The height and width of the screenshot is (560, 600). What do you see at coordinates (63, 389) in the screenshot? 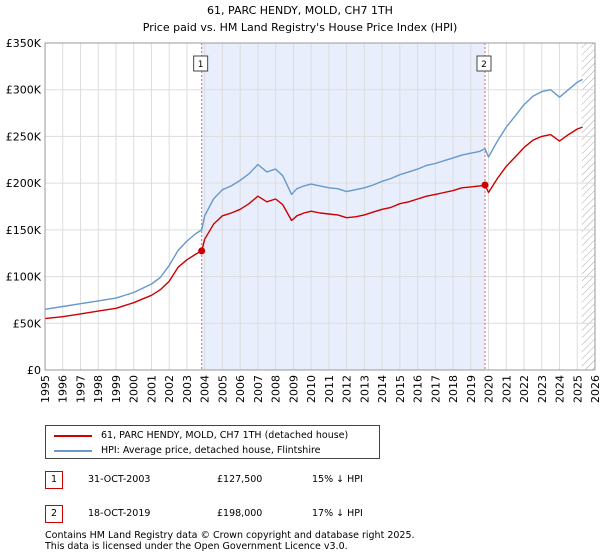
I see `x-tick-label: 1996` at bounding box center [63, 389].